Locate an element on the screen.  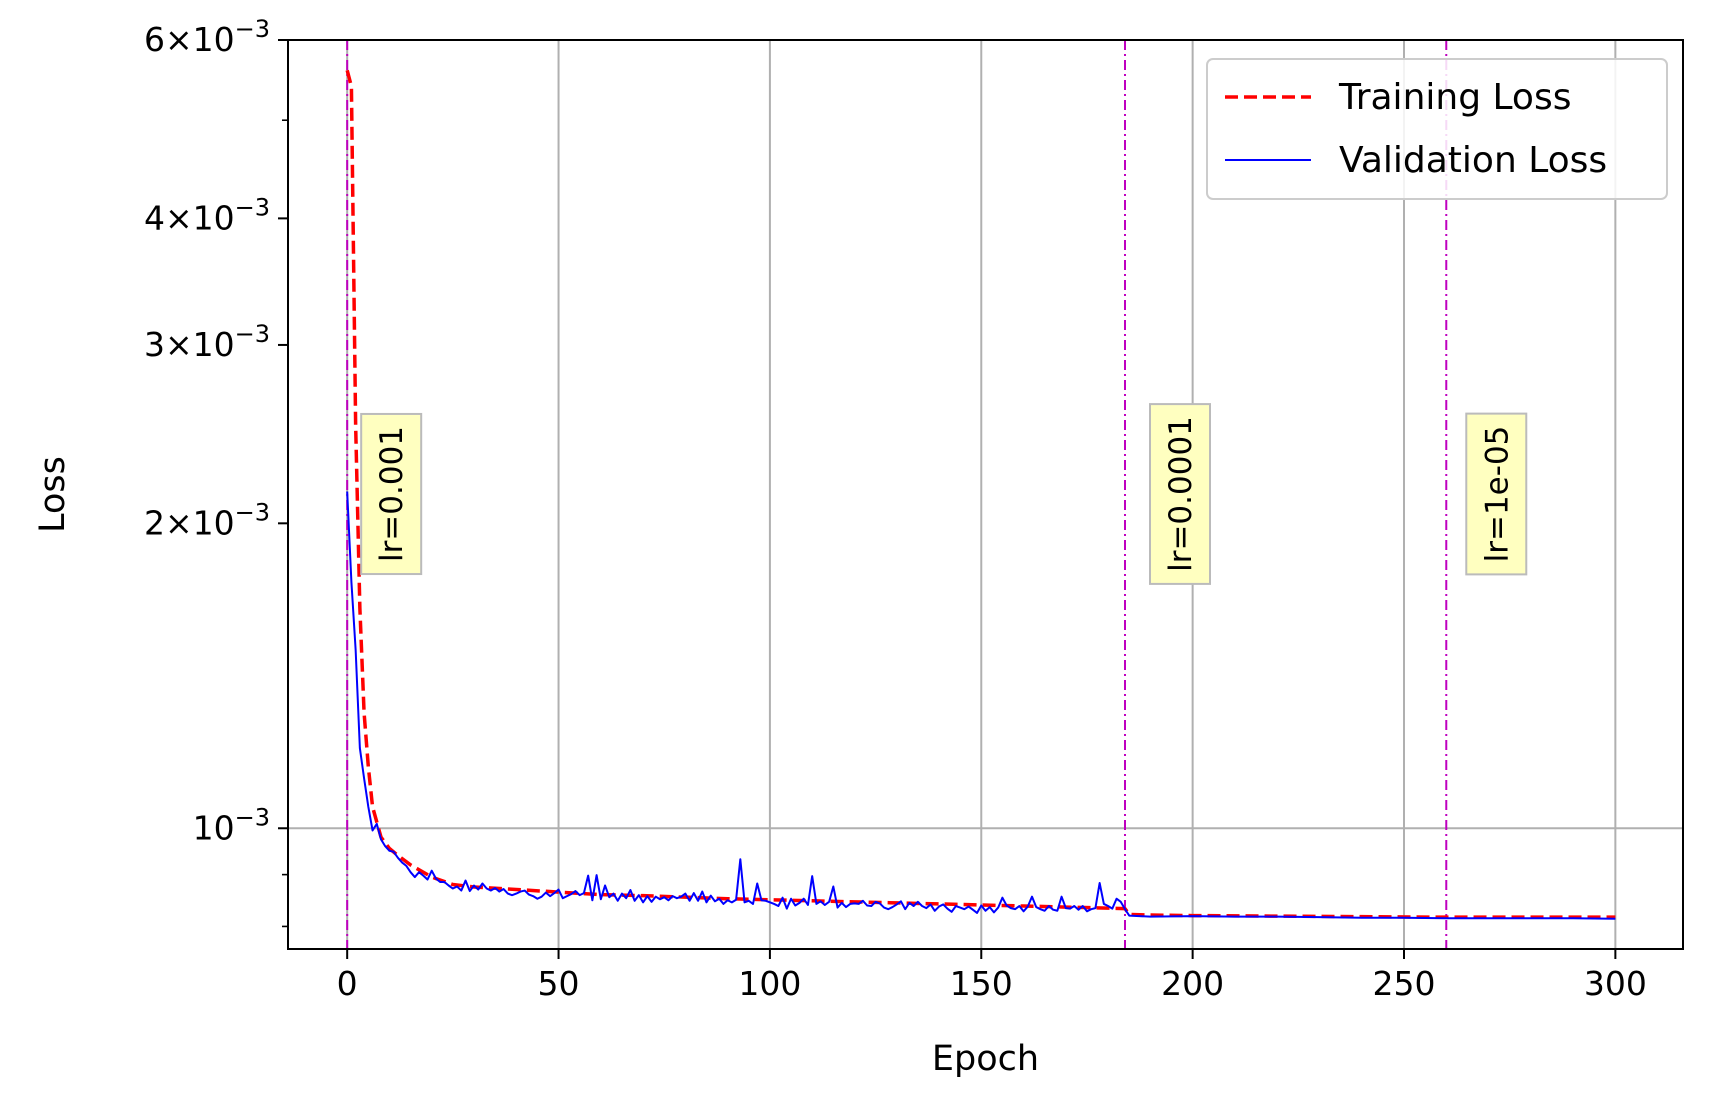
x-axis: 0 50 100 150 200 250 300 is located at coordinates (992, 976).